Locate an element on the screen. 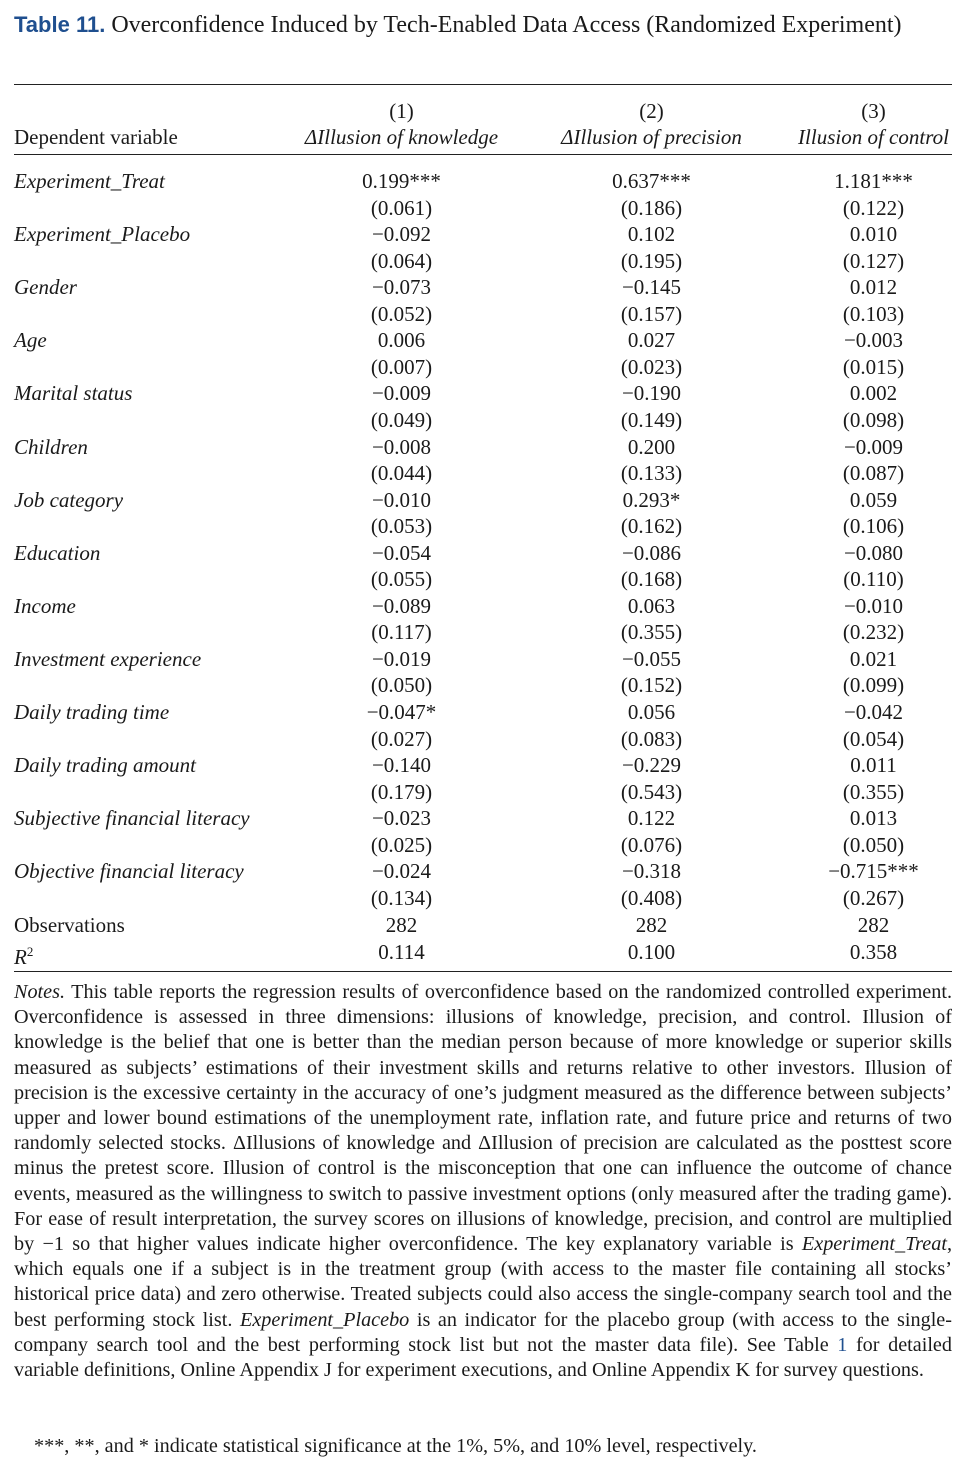 The height and width of the screenshot is (1474, 968). coefficient-cell: 0.010 is located at coordinates (873, 234).